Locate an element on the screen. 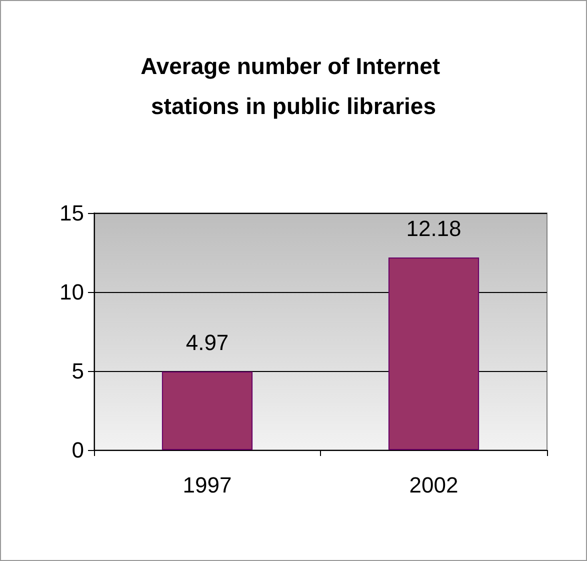  data-label: 12.18 is located at coordinates (434, 229).